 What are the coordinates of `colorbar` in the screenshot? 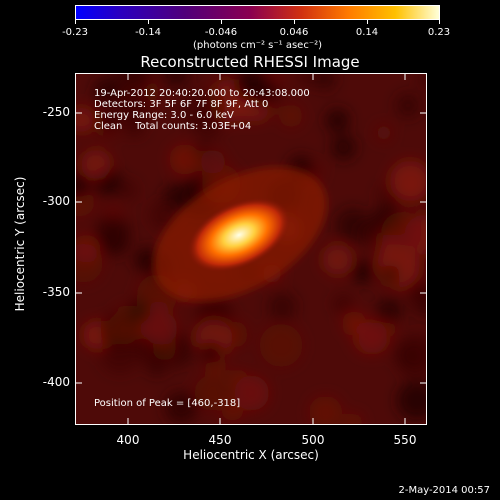 It's located at (257, 12).